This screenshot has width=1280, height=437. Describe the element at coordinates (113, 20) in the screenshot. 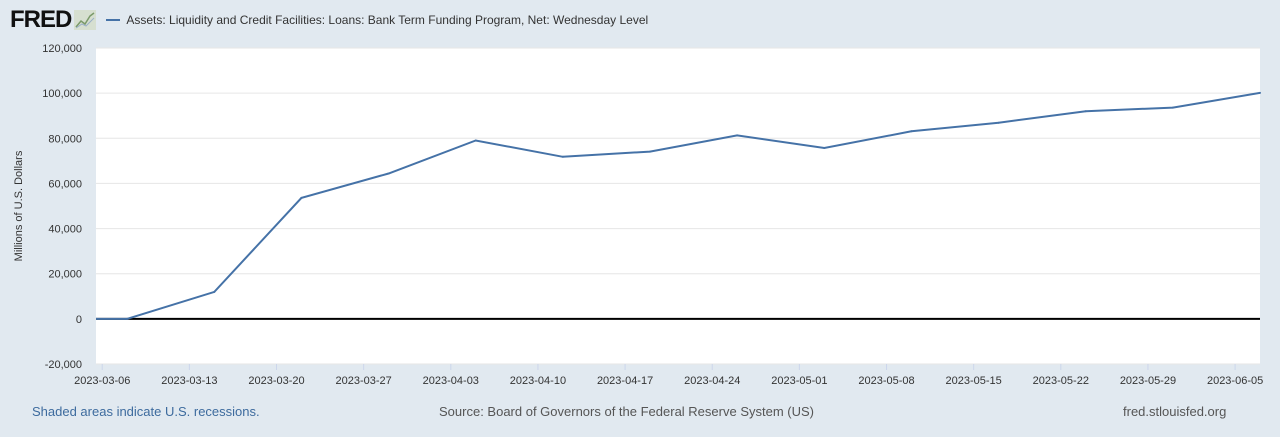

I see `legend-swatch` at that location.